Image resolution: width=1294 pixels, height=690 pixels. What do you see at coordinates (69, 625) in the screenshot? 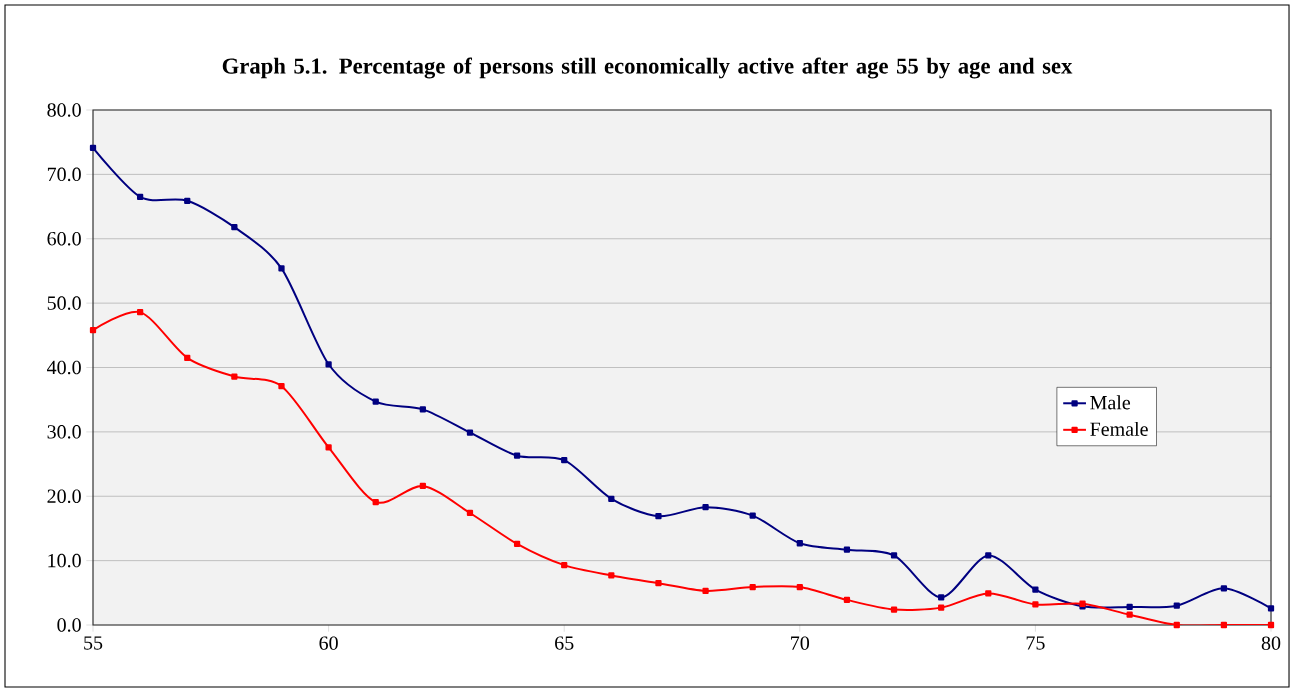
I see `y-tick-label: 0.0` at bounding box center [69, 625].